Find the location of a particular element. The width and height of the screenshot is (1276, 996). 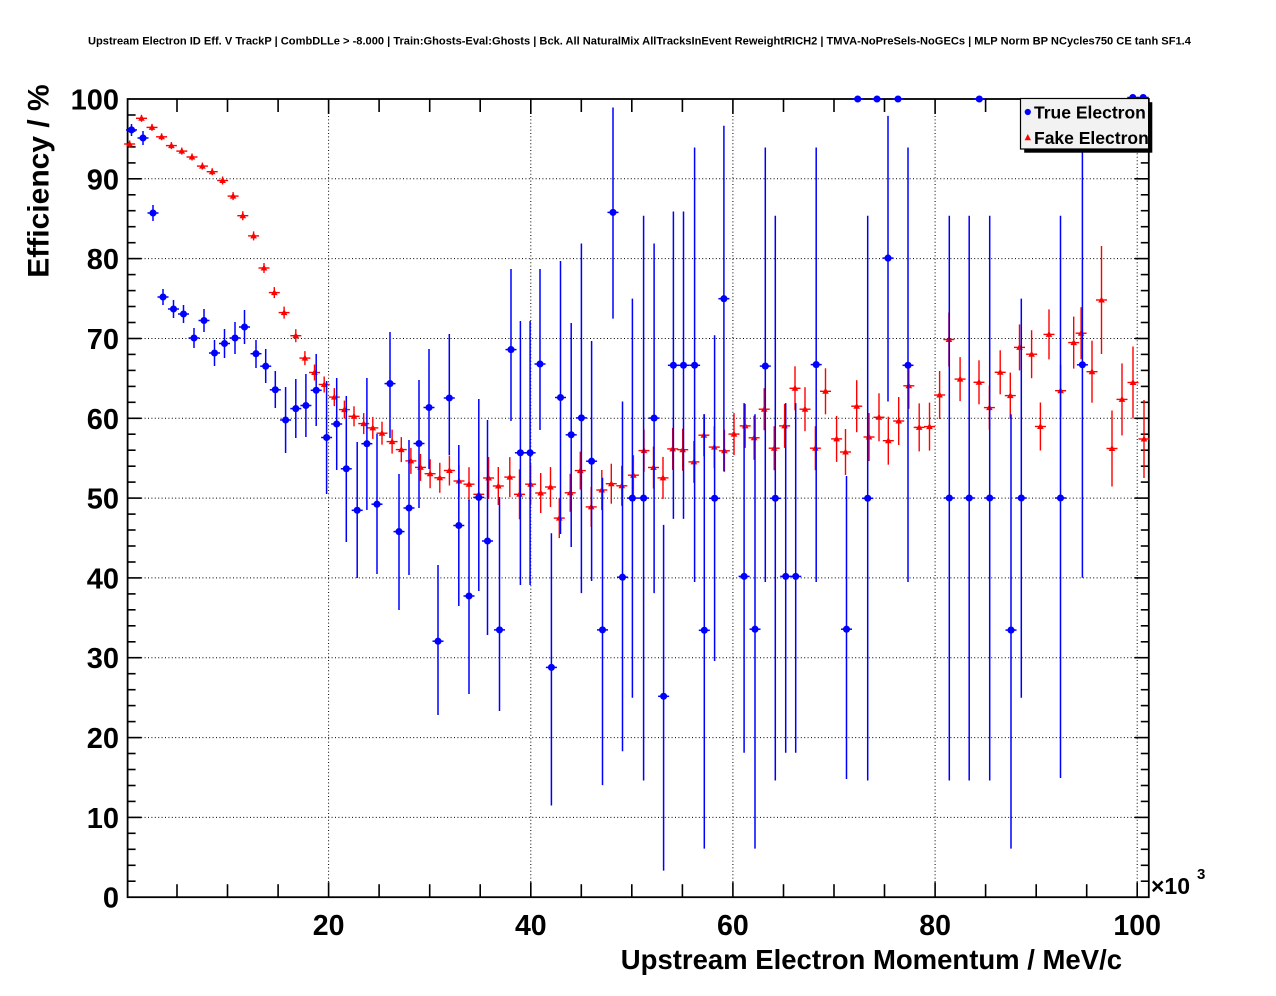

svg-text: 30 is located at coordinates (103, 659).